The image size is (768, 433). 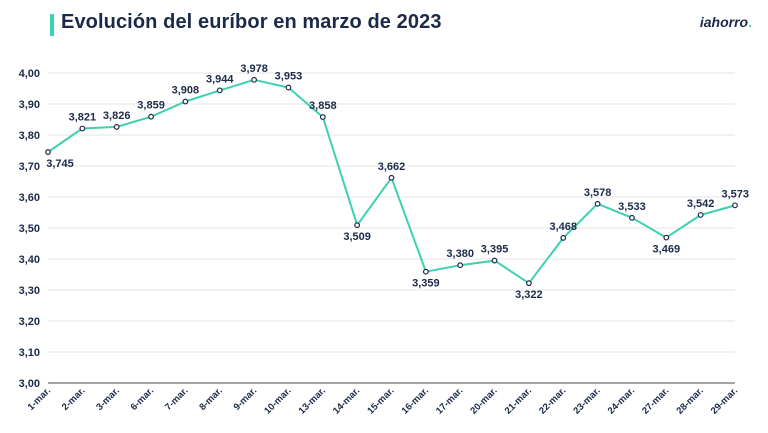 What do you see at coordinates (357, 237) in the screenshot?
I see `data-label: 3,509` at bounding box center [357, 237].